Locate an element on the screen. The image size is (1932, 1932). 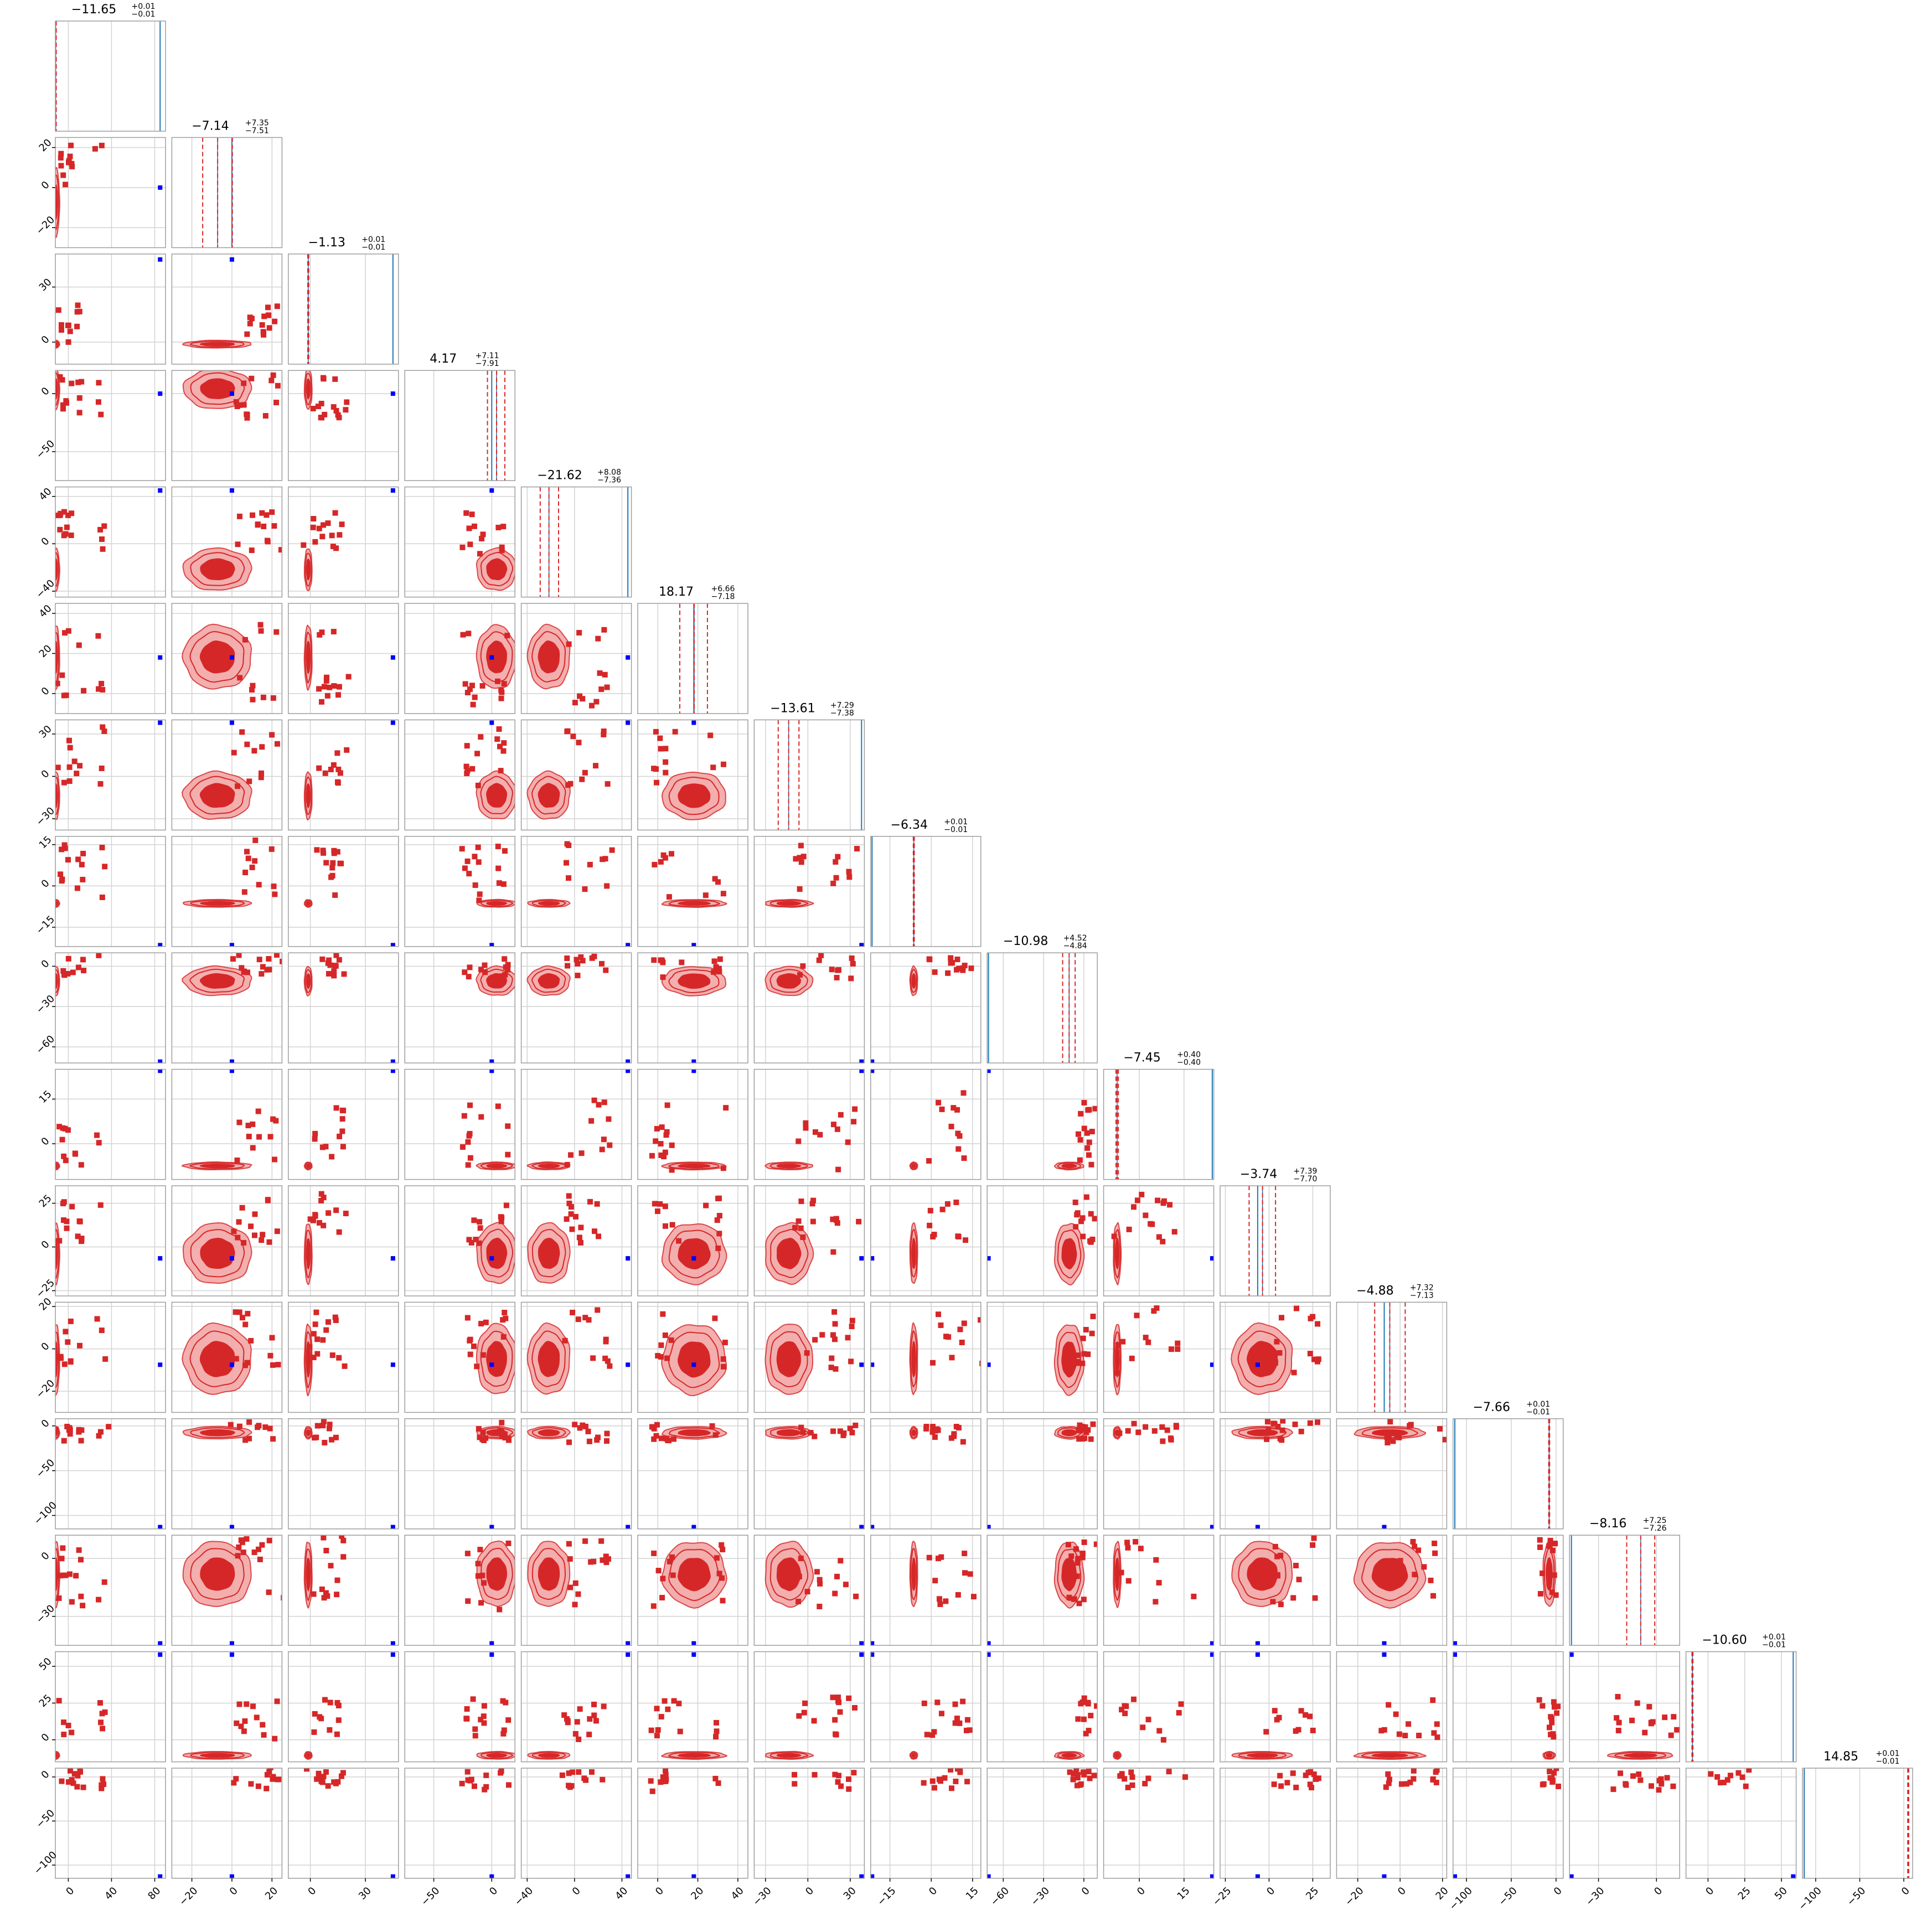
y-tick-label: 40 is located at coordinates (45, 494).